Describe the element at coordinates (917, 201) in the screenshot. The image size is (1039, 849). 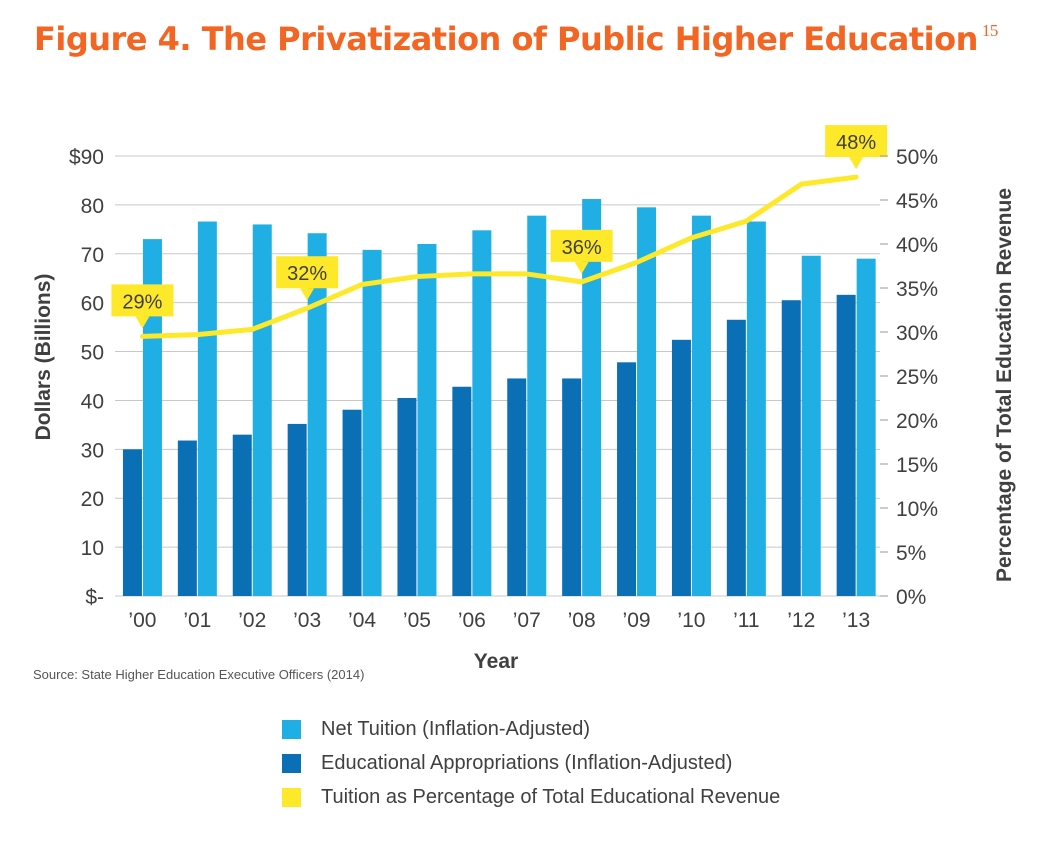
I see `y2-tick-label: 45%` at that location.